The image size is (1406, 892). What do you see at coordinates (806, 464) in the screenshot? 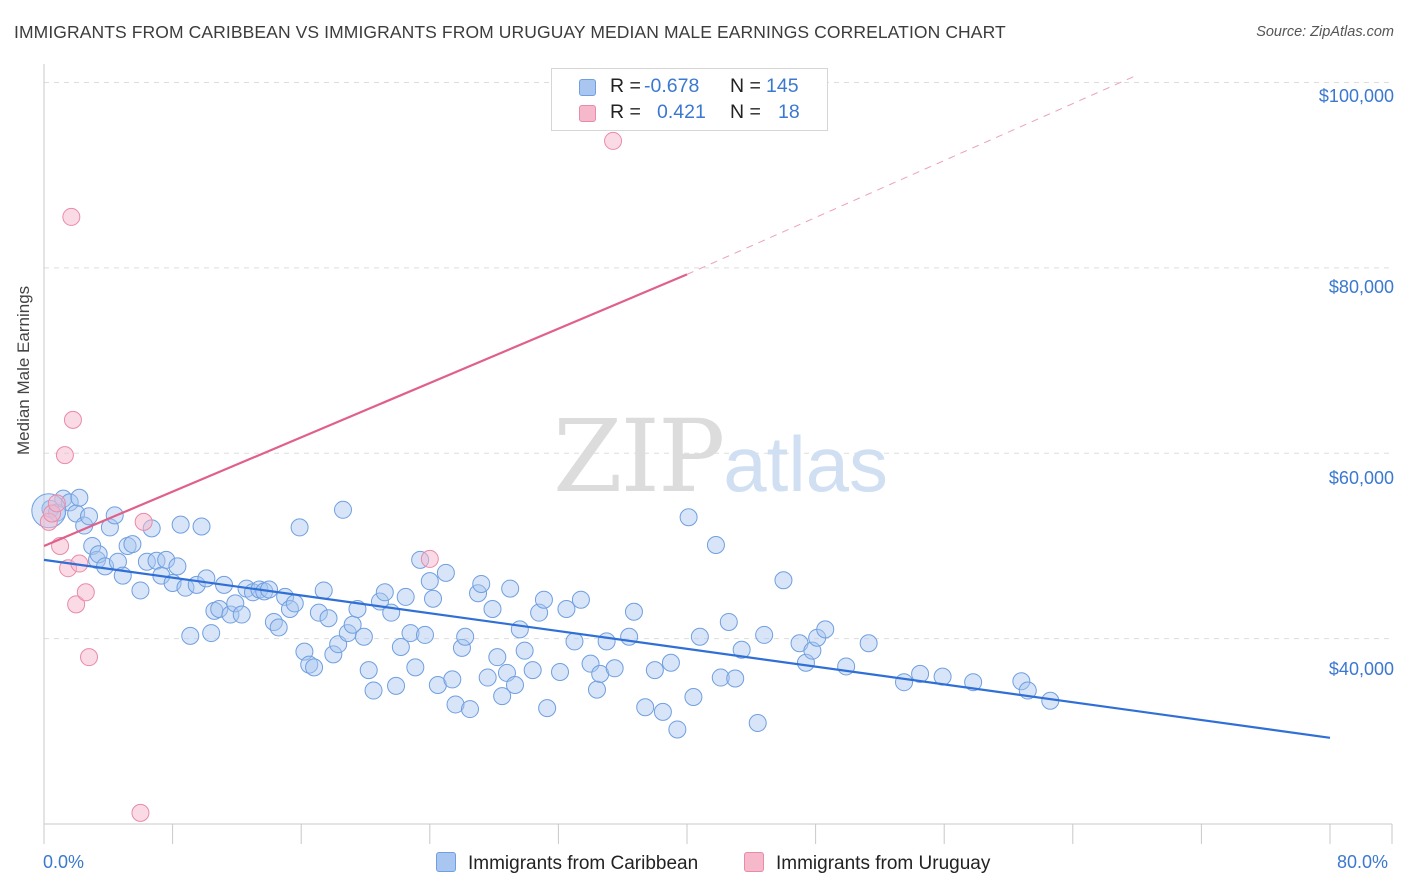
I see `watermark-atlas: atlas` at bounding box center [806, 464].